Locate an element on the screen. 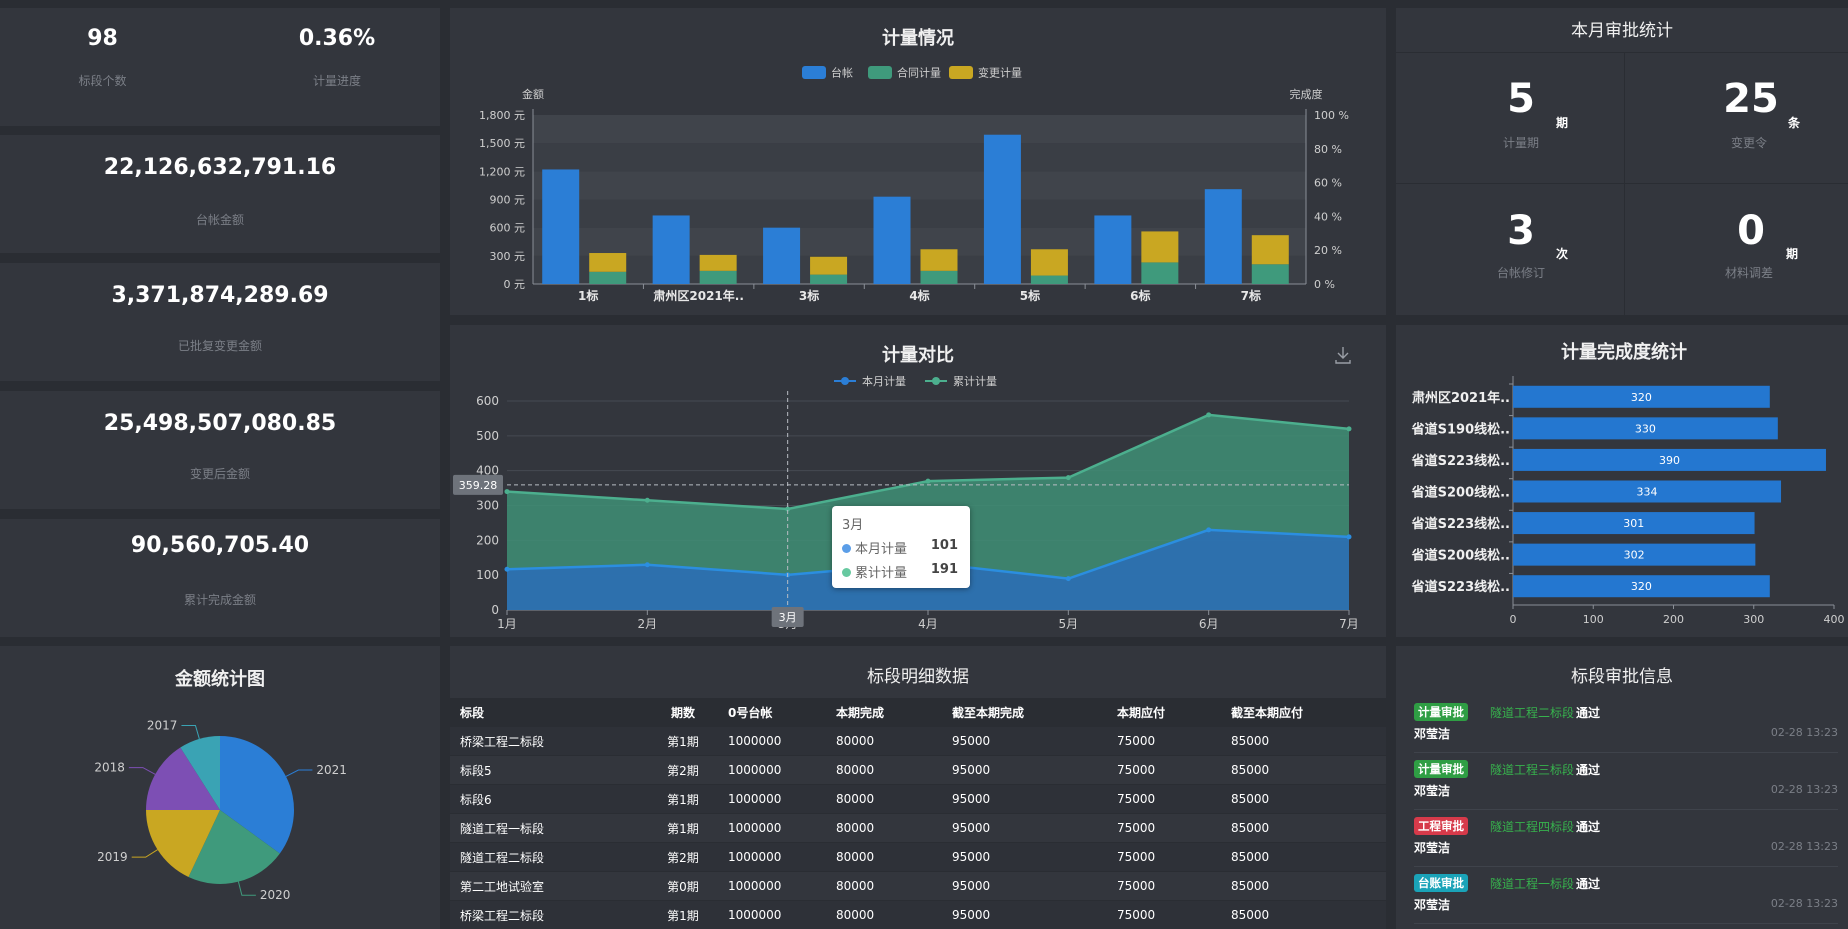 The width and height of the screenshot is (1848, 929). monthly-audit-divider-top is located at coordinates (1622, 52).